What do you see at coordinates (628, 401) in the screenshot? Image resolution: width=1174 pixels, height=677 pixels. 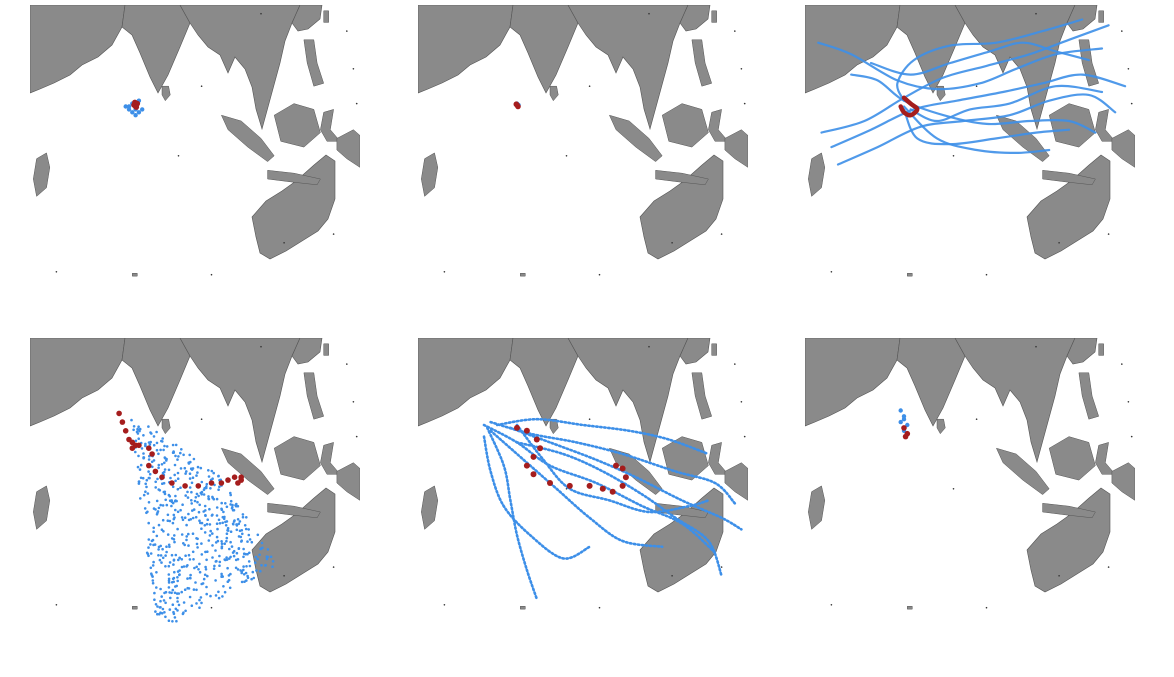 I see `southeast-asia-landmass` at bounding box center [628, 401].